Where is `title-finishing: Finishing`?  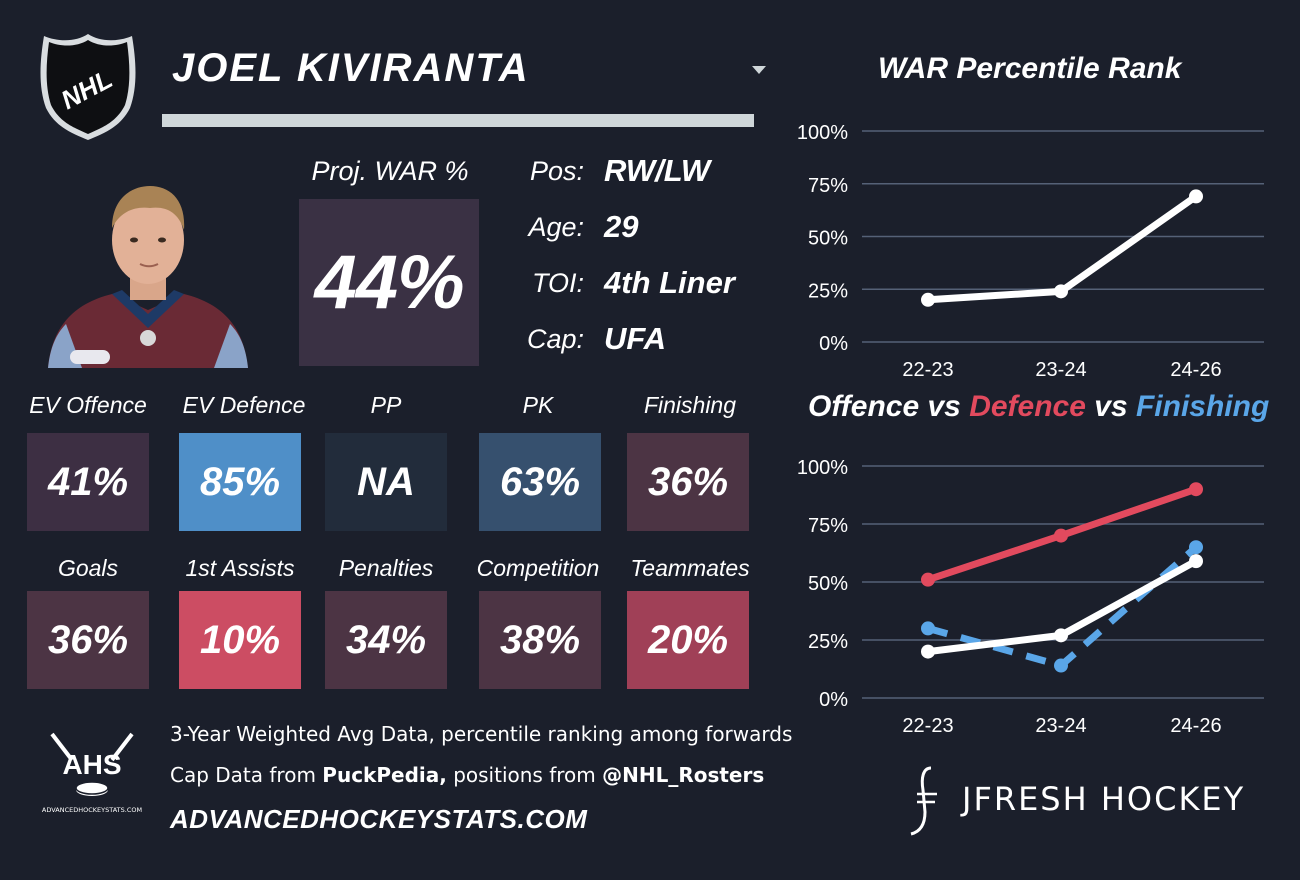 title-finishing: Finishing is located at coordinates (1202, 406).